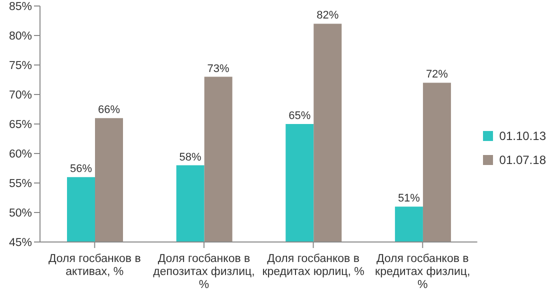 This screenshot has height=296, width=550. Describe the element at coordinates (218, 68) in the screenshot. I see `data-label: 73%` at that location.